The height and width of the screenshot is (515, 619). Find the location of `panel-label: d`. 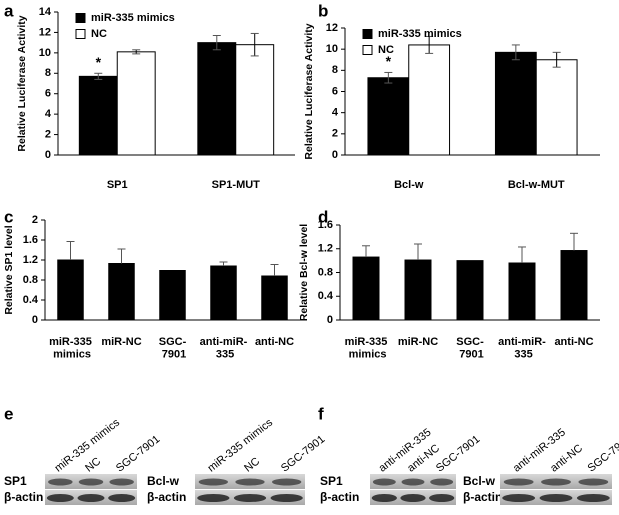

panel-label: d is located at coordinates (323, 216).